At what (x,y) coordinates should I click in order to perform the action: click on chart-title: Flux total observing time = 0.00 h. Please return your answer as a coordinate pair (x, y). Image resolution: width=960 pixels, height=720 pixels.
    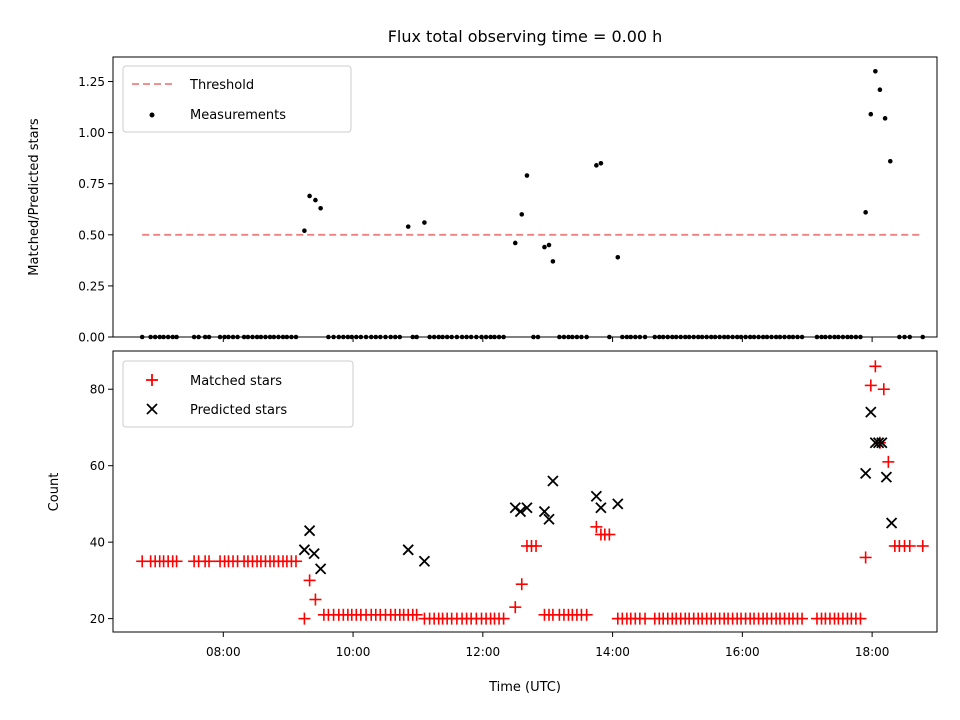
    Looking at the image, I should click on (525, 36).